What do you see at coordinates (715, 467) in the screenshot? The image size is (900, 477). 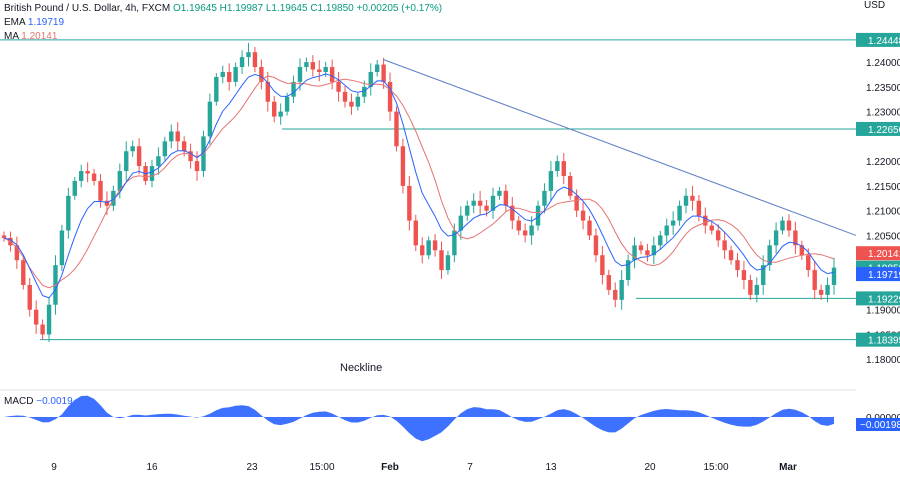 I see `x-tick-label: 15:00` at bounding box center [715, 467].